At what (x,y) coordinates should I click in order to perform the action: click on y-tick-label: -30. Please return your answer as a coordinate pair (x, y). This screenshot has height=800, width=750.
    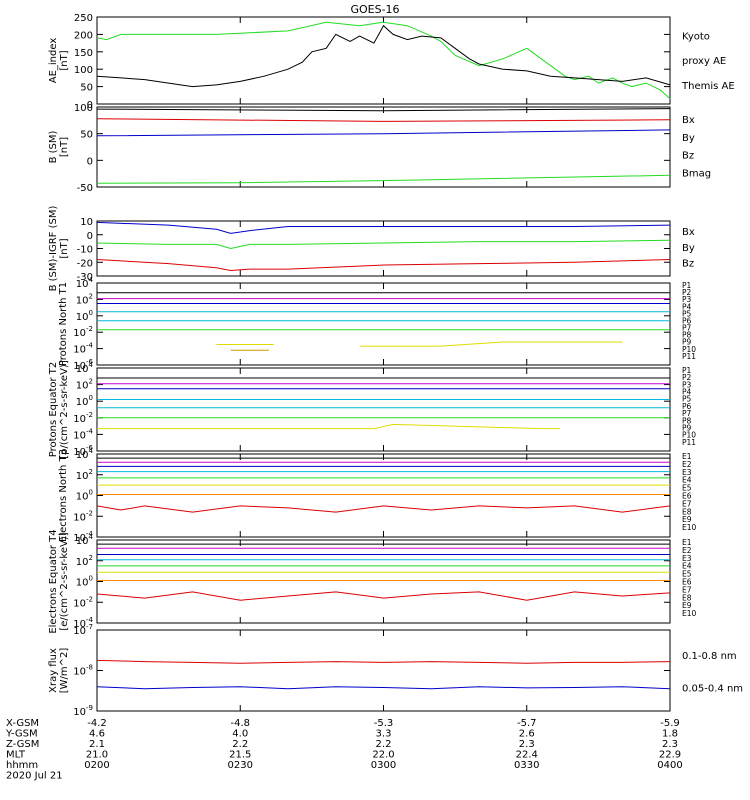
    Looking at the image, I should click on (85, 277).